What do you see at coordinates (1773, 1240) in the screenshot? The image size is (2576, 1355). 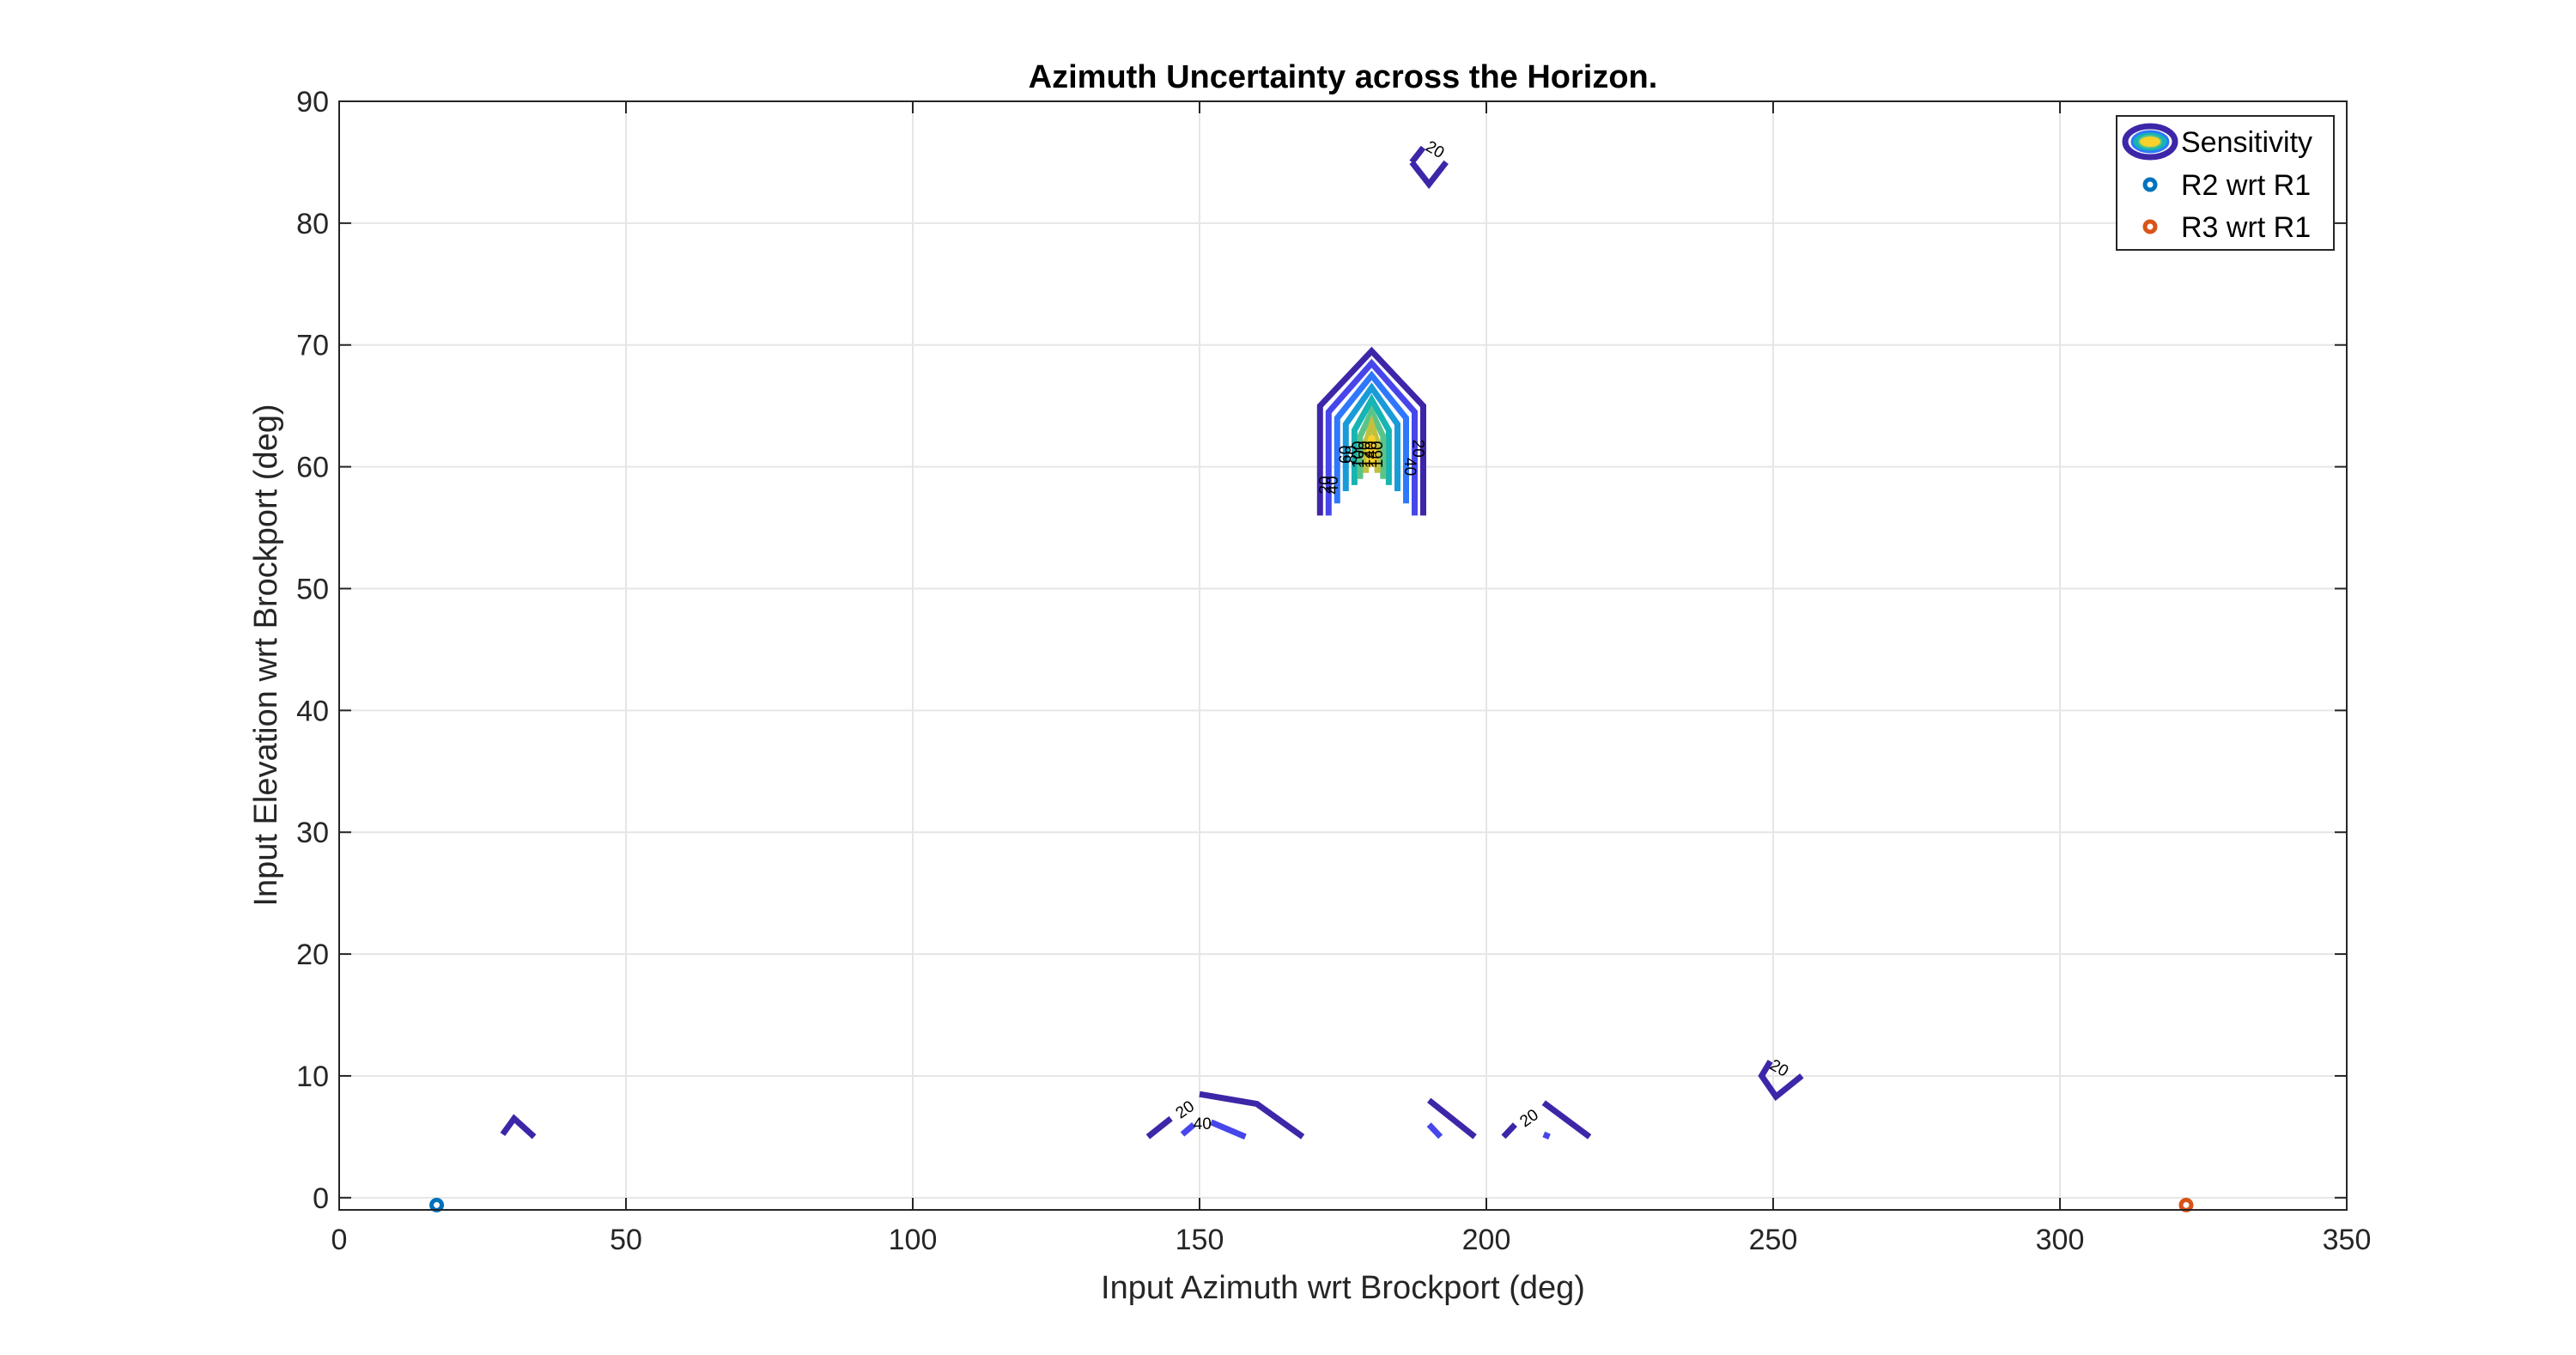 I see `x-tick-label: 250` at bounding box center [1773, 1240].